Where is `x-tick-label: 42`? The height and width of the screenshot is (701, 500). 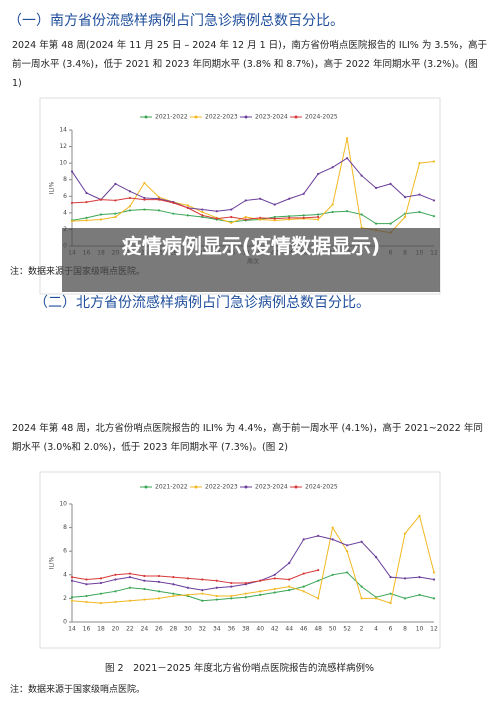
x-tick-label: 42 is located at coordinates (275, 629).